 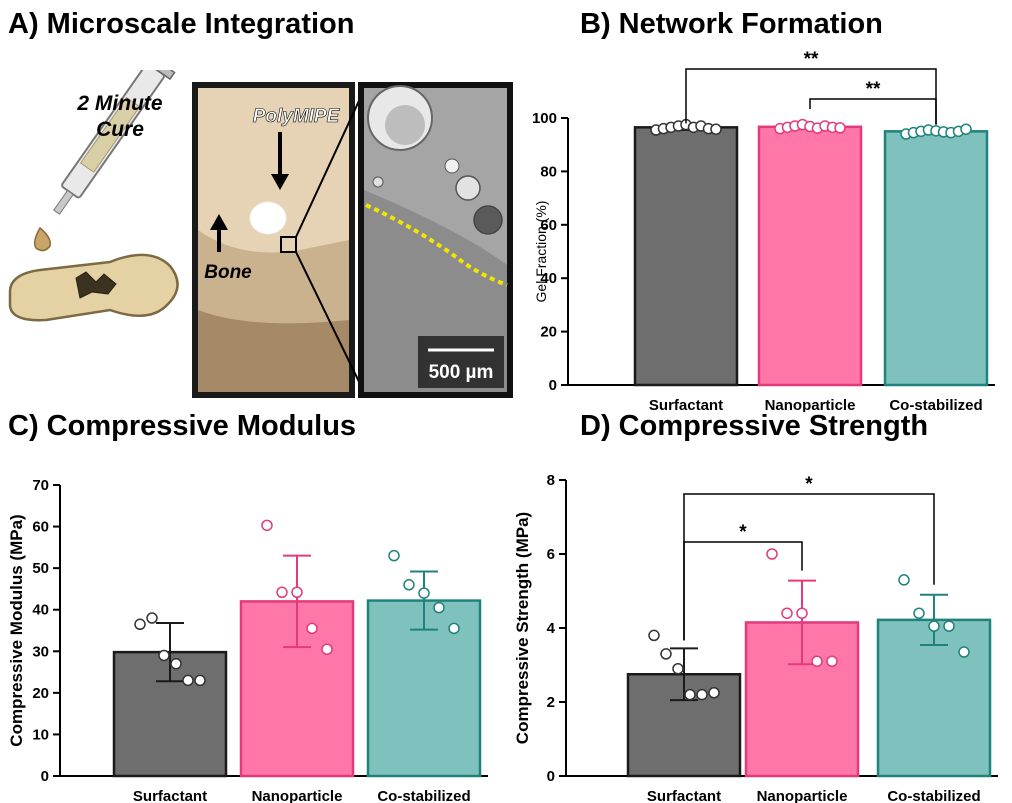 I want to click on bar-nanoparticle, so click(x=810, y=256).